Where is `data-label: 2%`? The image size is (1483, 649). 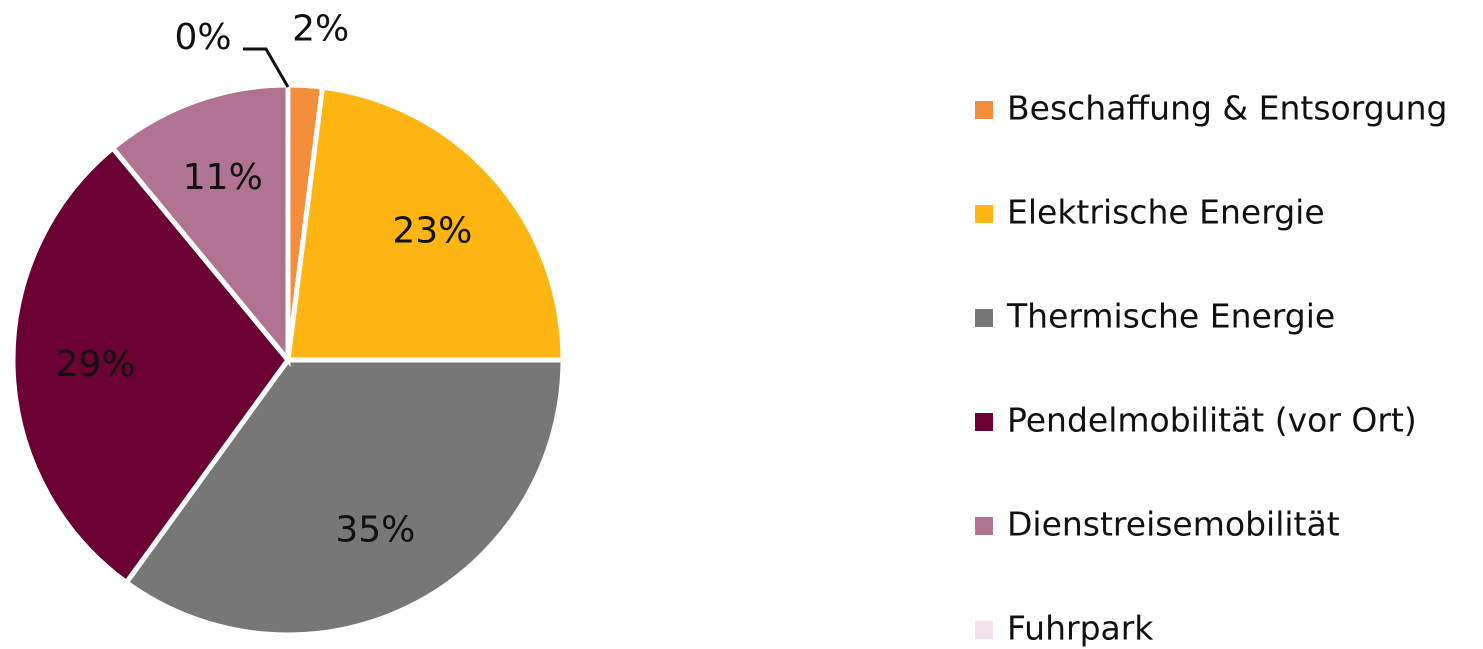 data-label: 2% is located at coordinates (320, 29).